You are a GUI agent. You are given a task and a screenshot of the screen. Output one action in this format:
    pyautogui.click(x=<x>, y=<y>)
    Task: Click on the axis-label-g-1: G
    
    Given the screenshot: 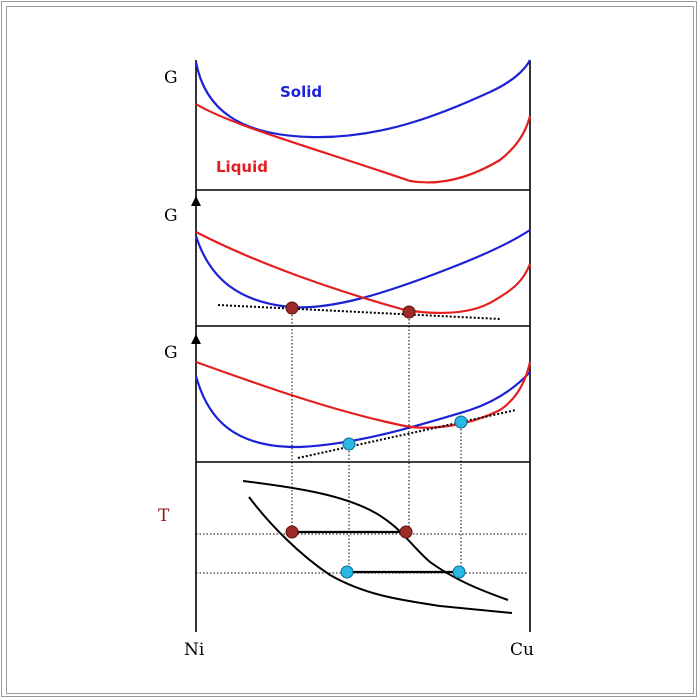 What is the action you would take?
    pyautogui.click(x=171, y=78)
    